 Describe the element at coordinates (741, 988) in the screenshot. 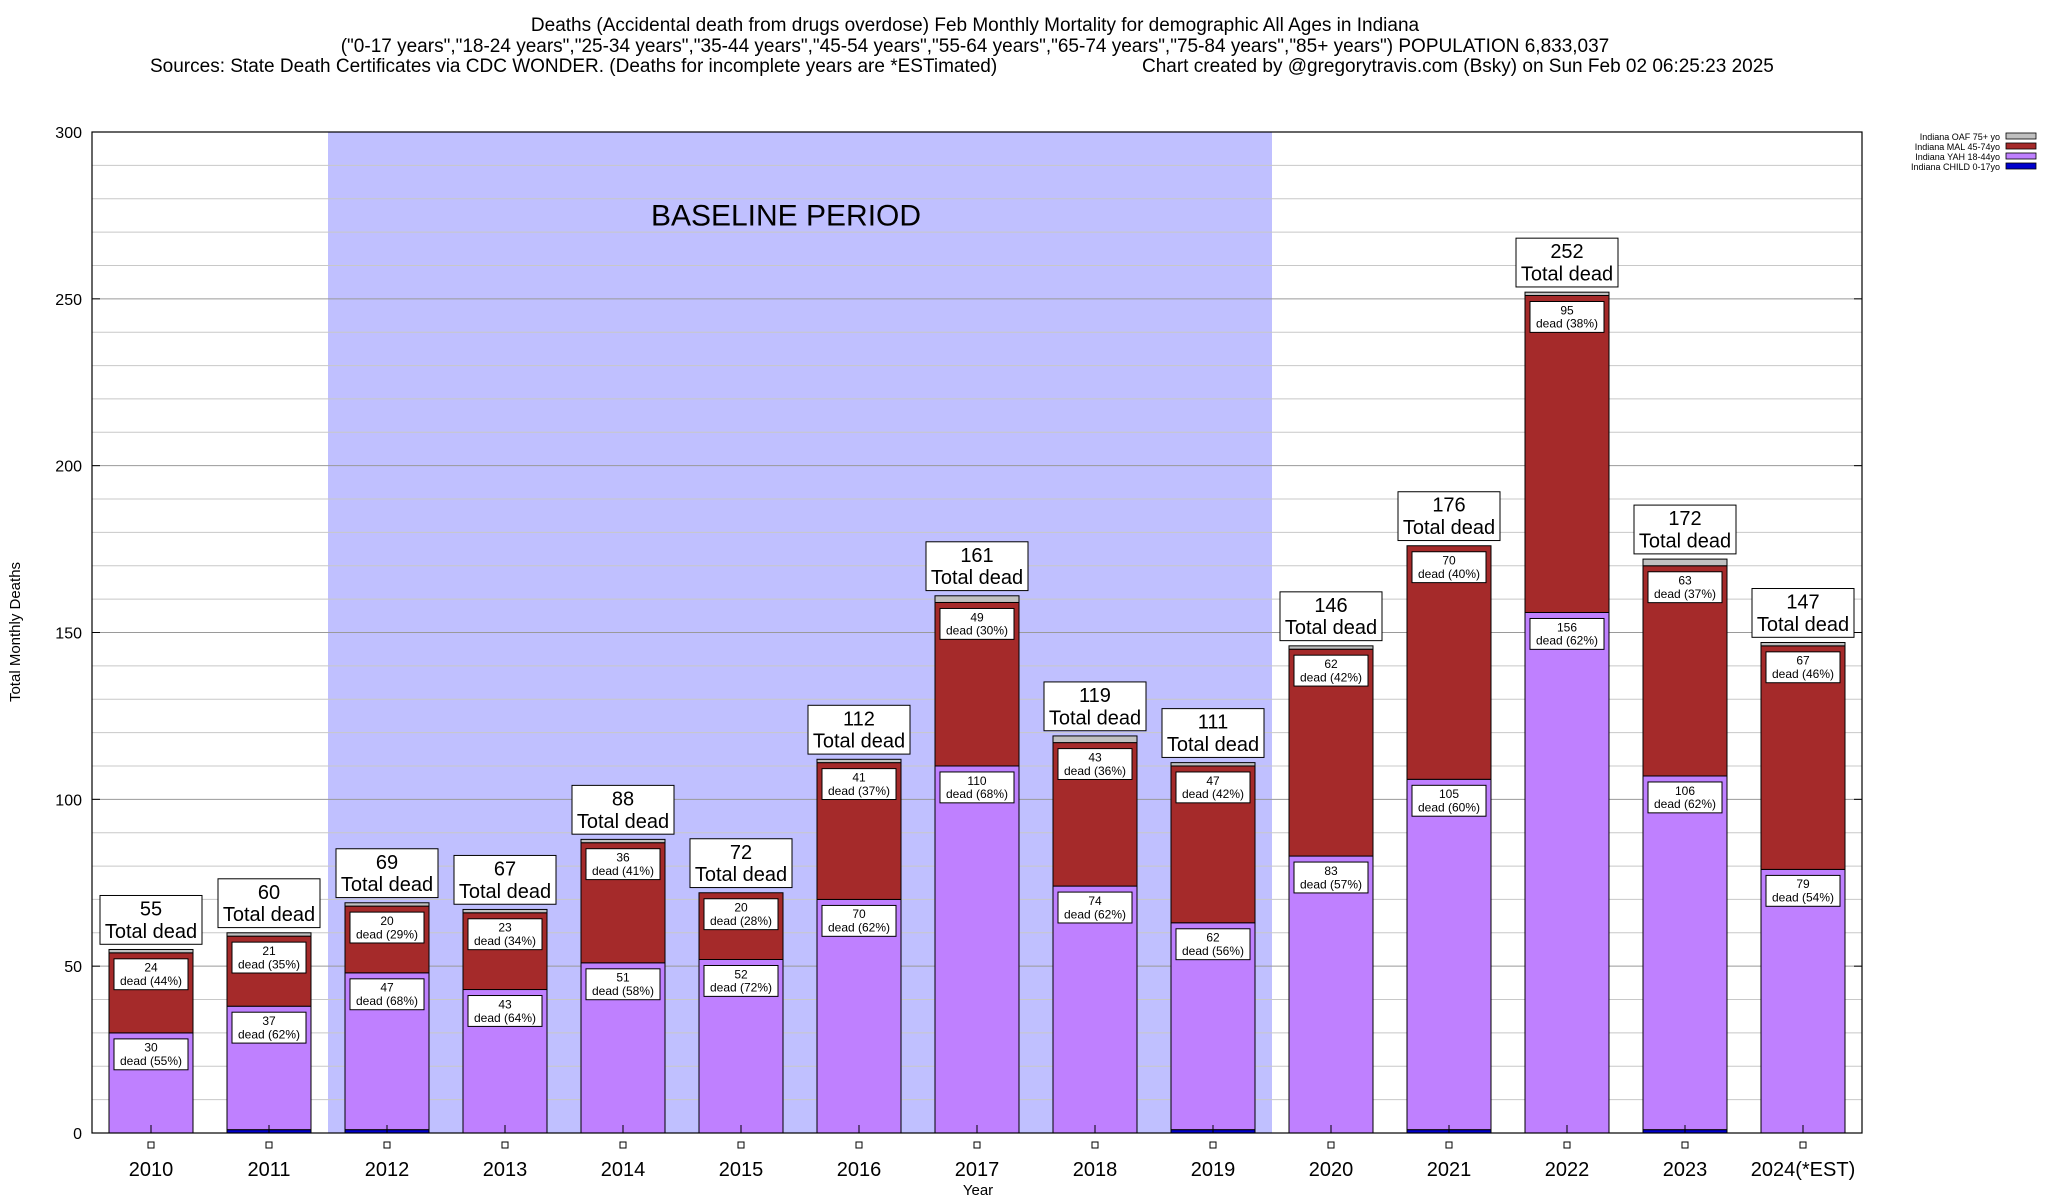

I see `yah-label-text: dead (72%)` at that location.